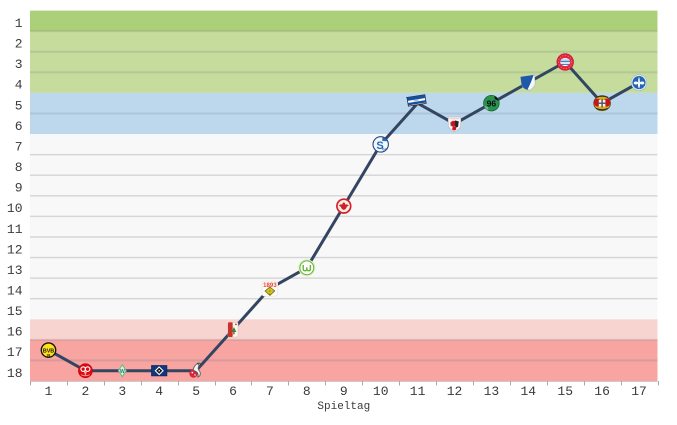  I want to click on svg-text: 09, so click(49, 355).